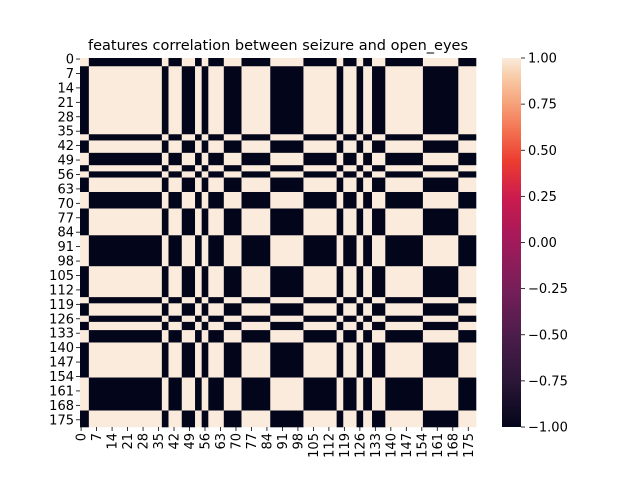 The image size is (640, 480). What do you see at coordinates (376, 445) in the screenshot?
I see `x-tick-label-133: 133` at bounding box center [376, 445].